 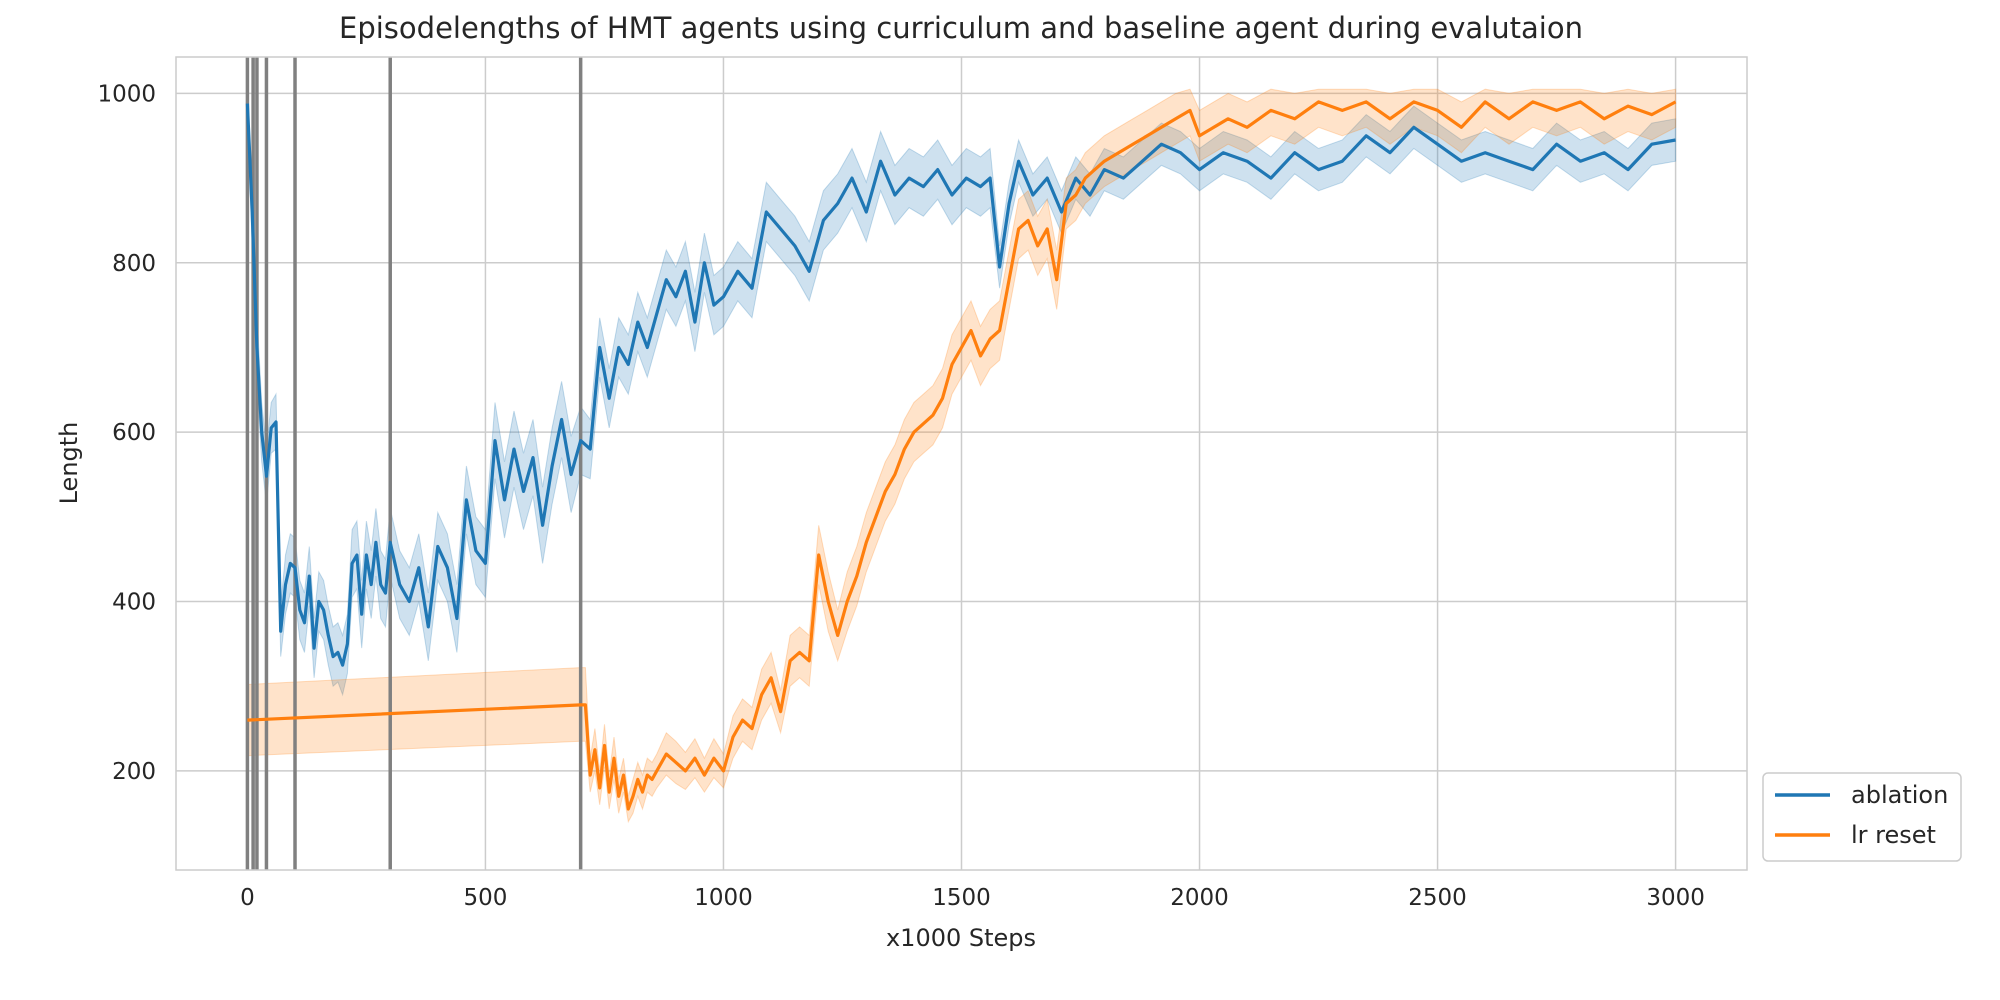 What do you see at coordinates (723, 898) in the screenshot?
I see `x-tick-label: 1000` at bounding box center [723, 898].